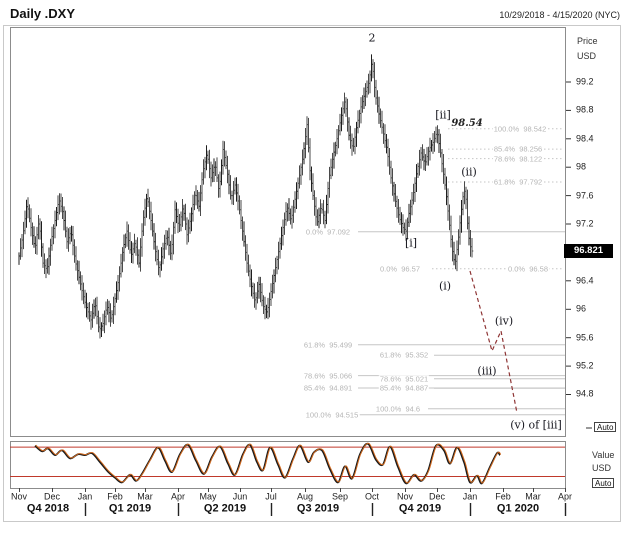 The height and width of the screenshot is (535, 628). I want to click on last-price-badge: 96.821, so click(588, 251).